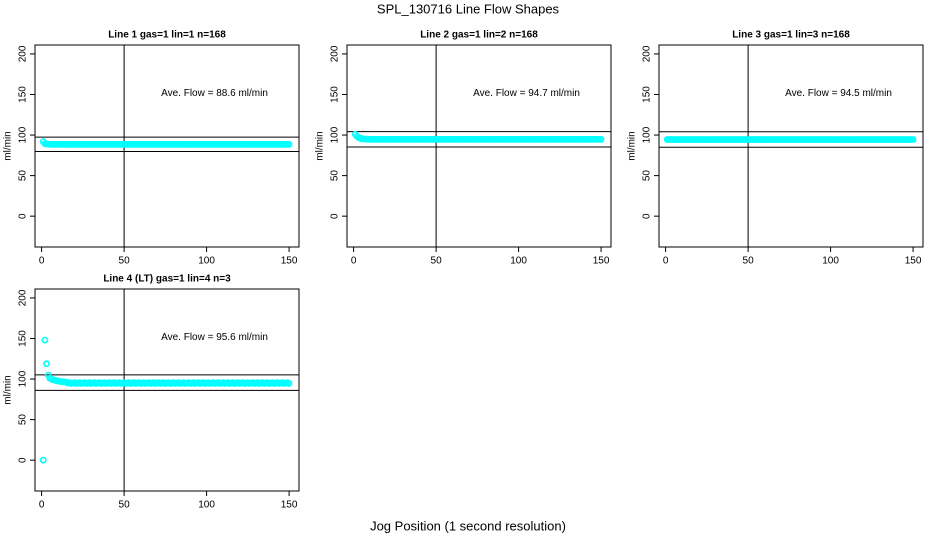  I want to click on panel-title: Line 3 gas=1 lin=3 n=168, so click(791, 35).